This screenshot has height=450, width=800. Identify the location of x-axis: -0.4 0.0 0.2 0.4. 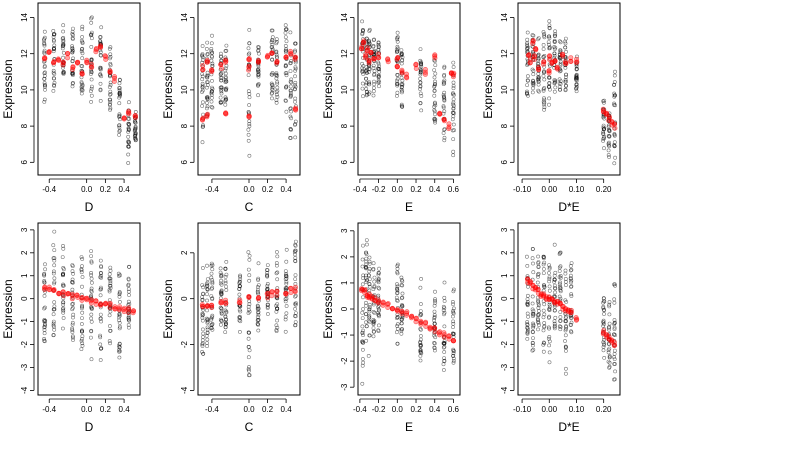
(86, 186).